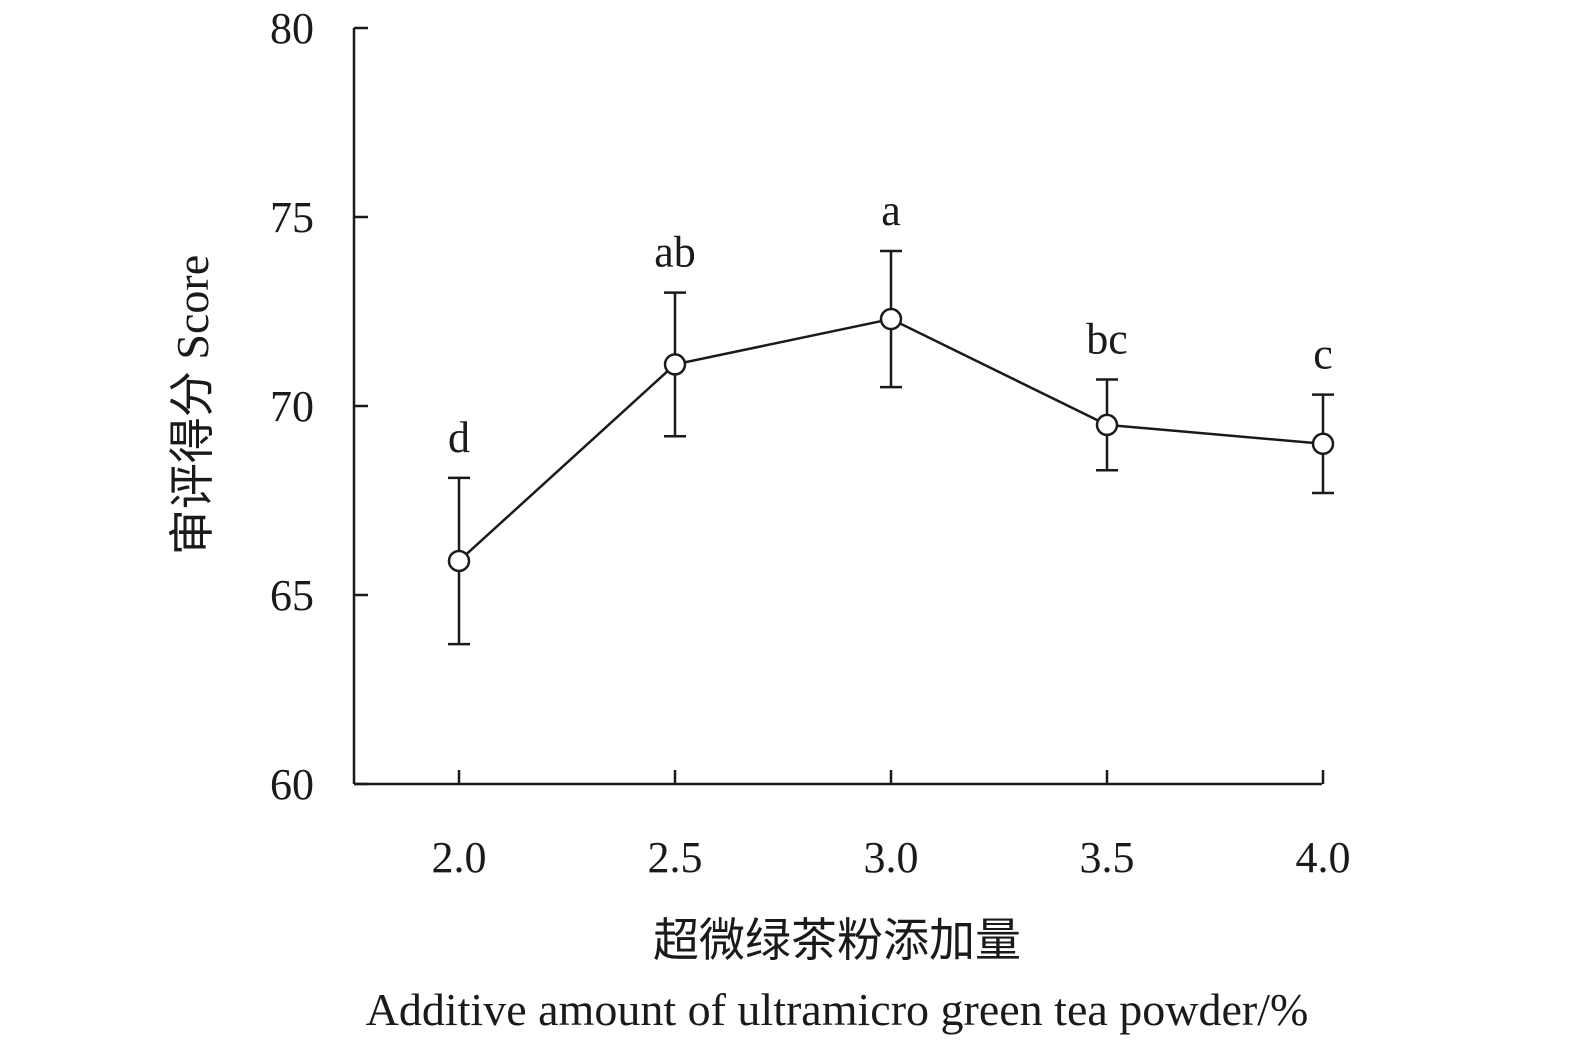  Describe the element at coordinates (459, 437) in the screenshot. I see `significance-letter: d` at that location.